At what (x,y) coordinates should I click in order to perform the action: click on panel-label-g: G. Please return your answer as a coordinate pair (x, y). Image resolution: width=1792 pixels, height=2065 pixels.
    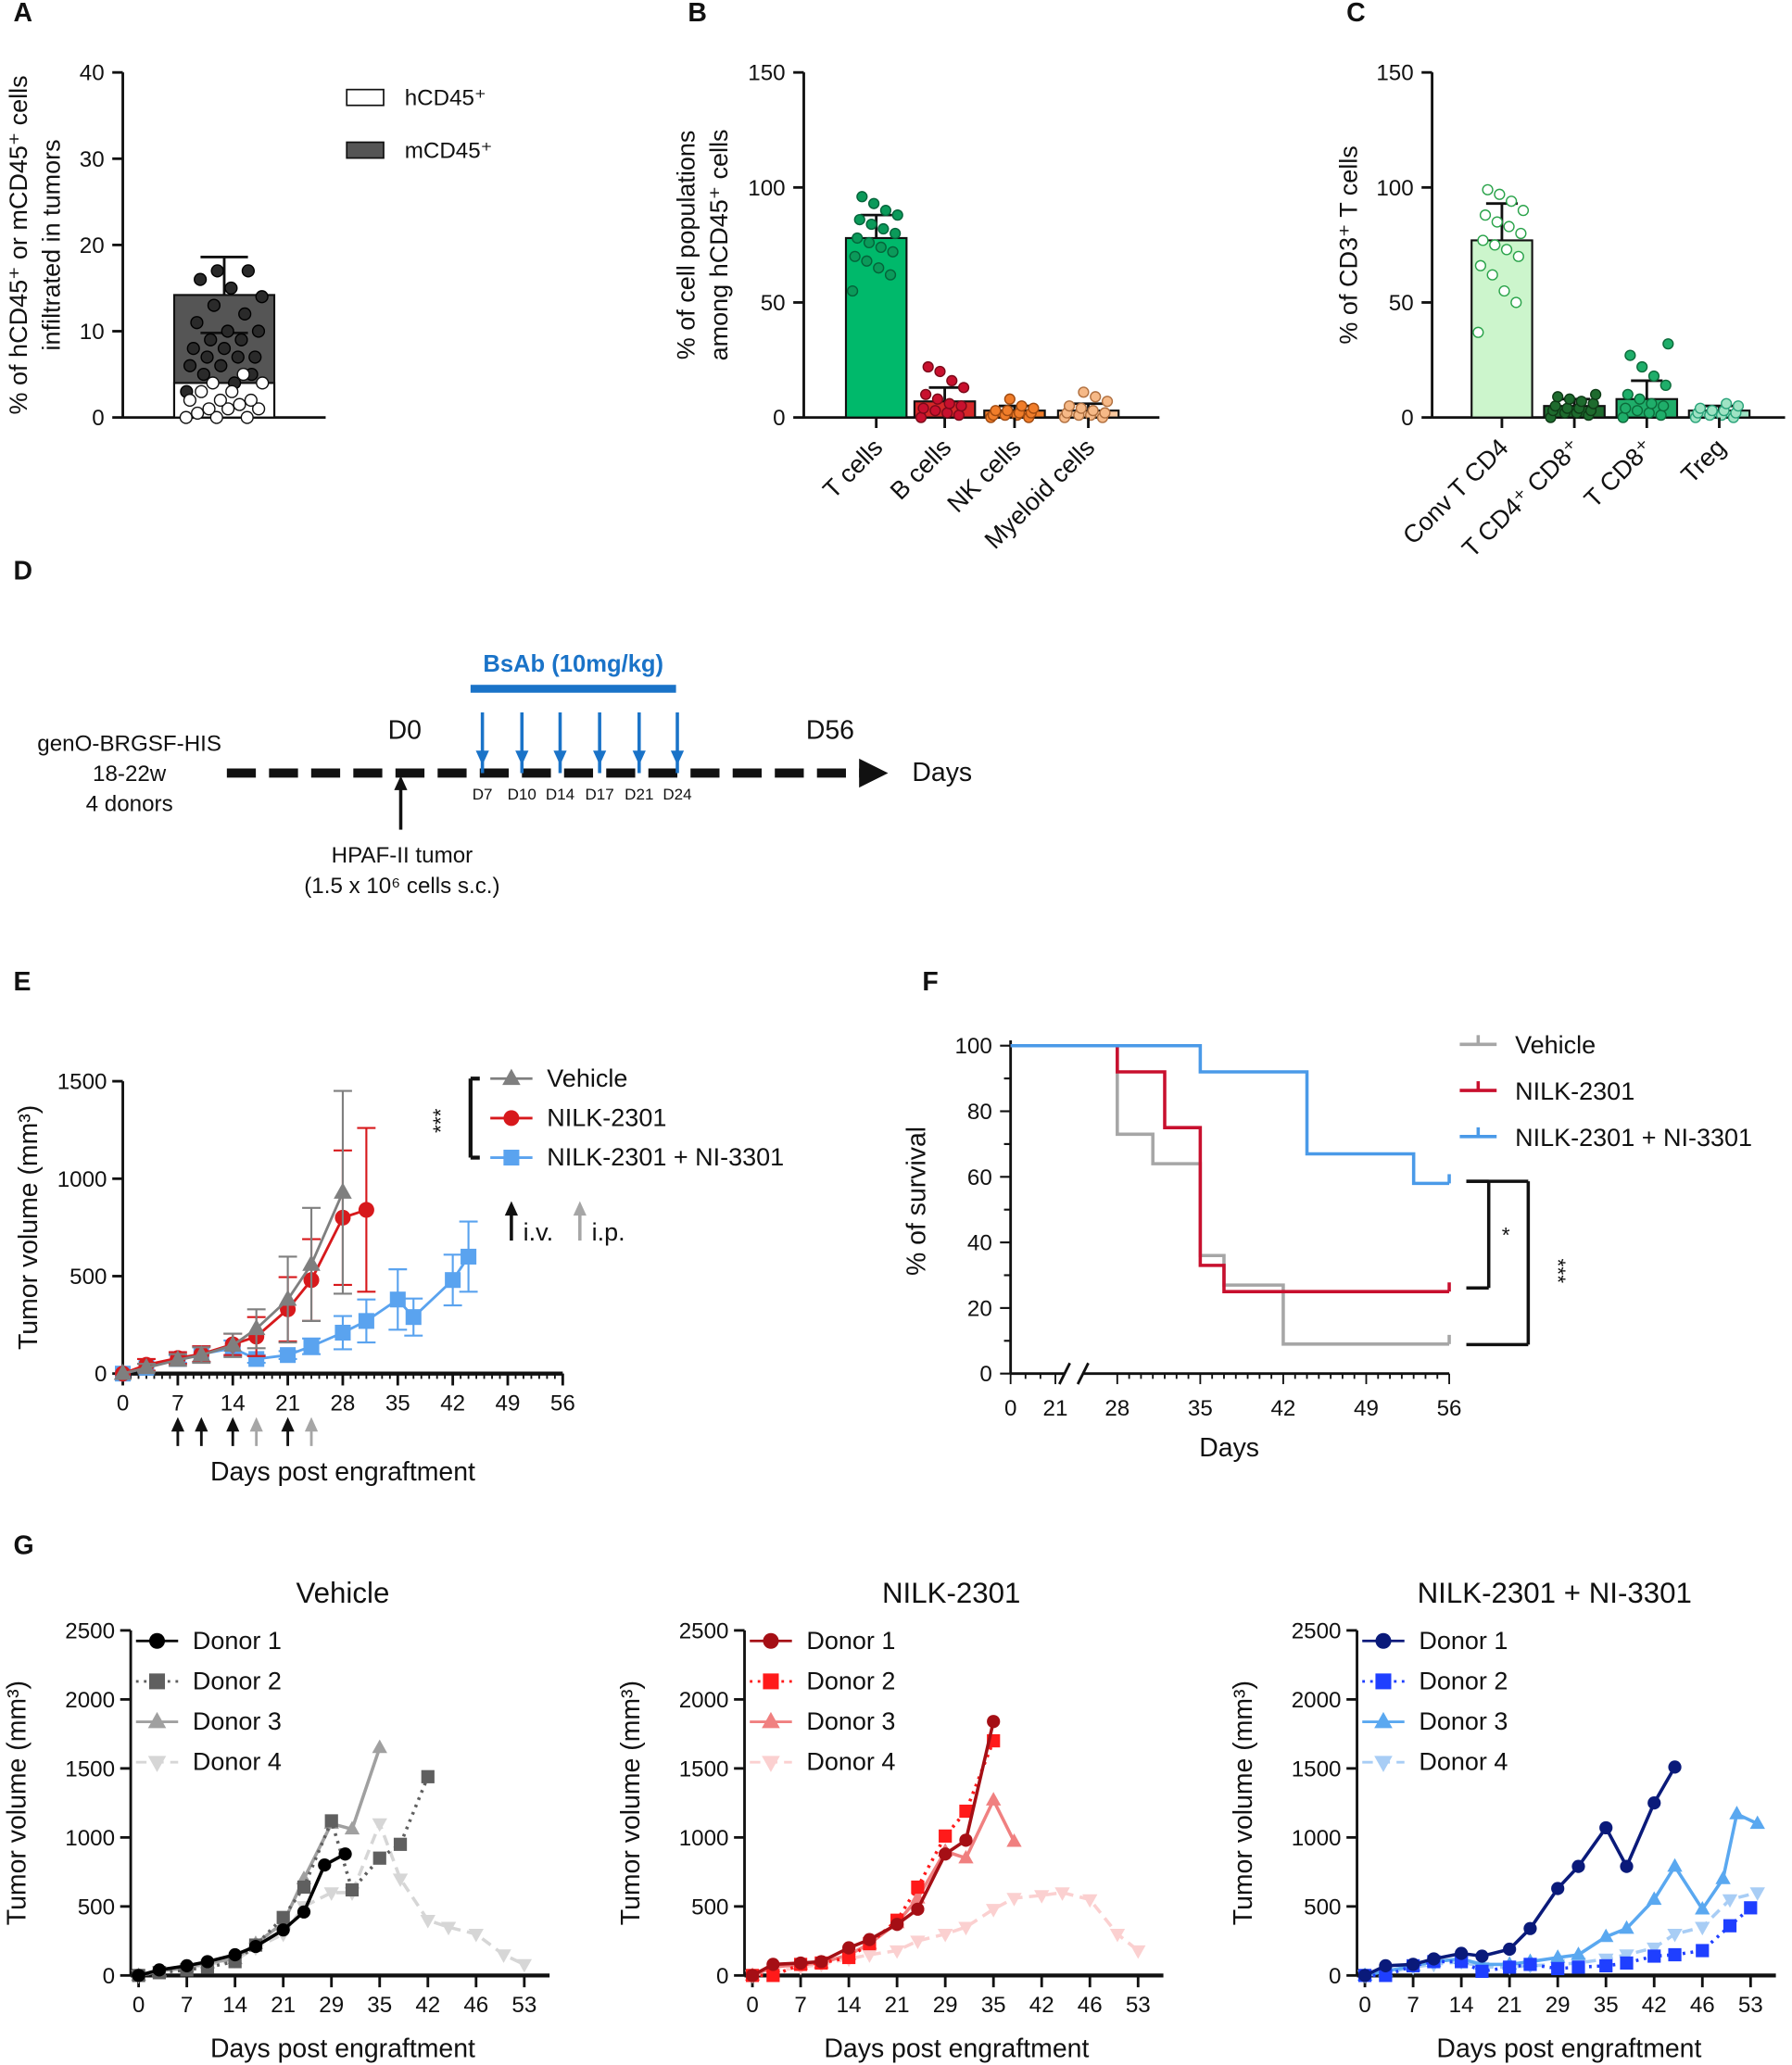
    Looking at the image, I should click on (24, 1545).